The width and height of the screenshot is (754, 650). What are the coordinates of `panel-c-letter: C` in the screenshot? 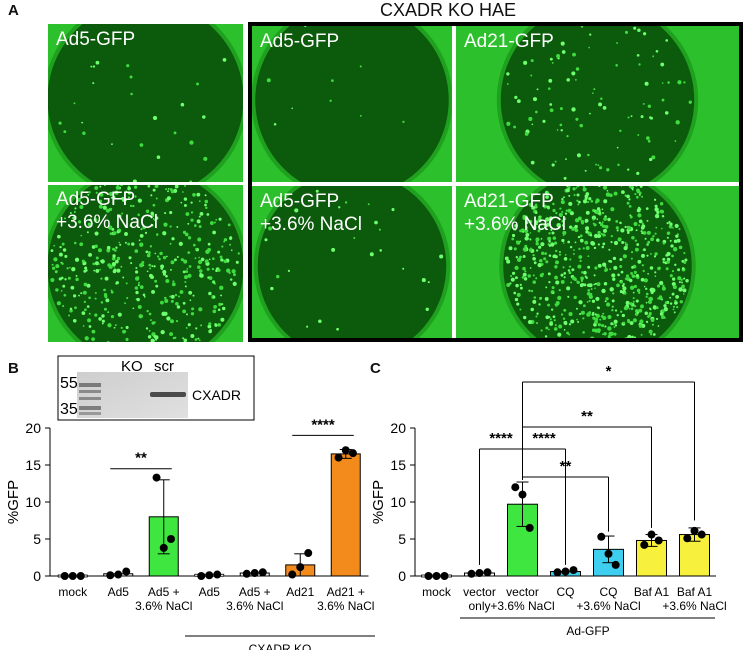 It's located at (375, 368).